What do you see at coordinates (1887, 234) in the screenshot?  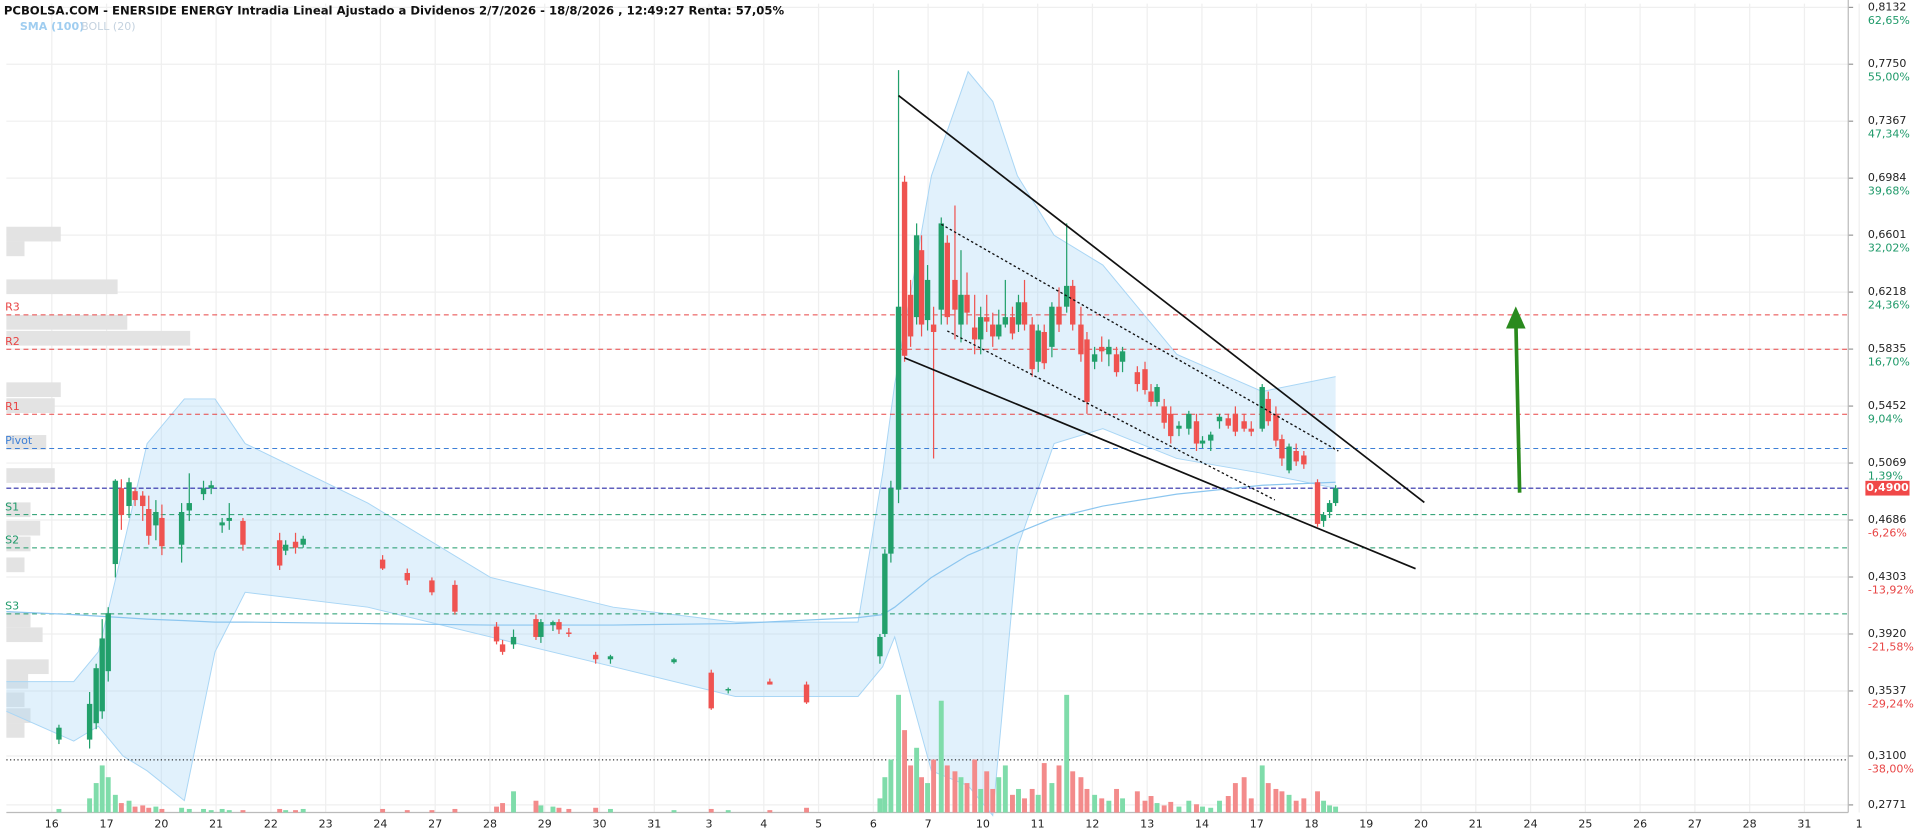 I see `y-tick-label: 0,6601` at bounding box center [1887, 234].